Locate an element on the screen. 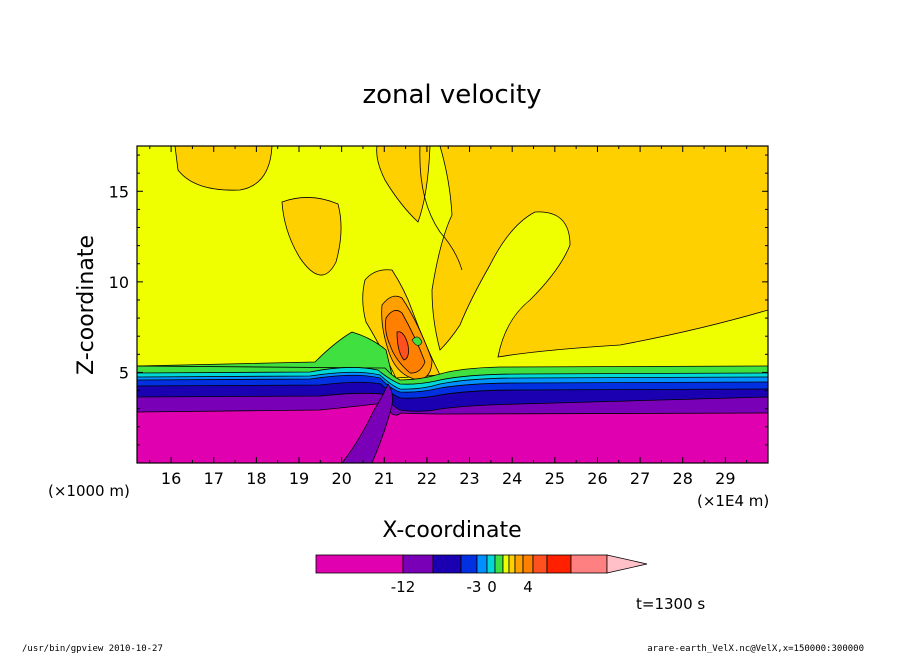 This screenshot has height=654, width=904. x-tick-label: 18 is located at coordinates (256, 478).